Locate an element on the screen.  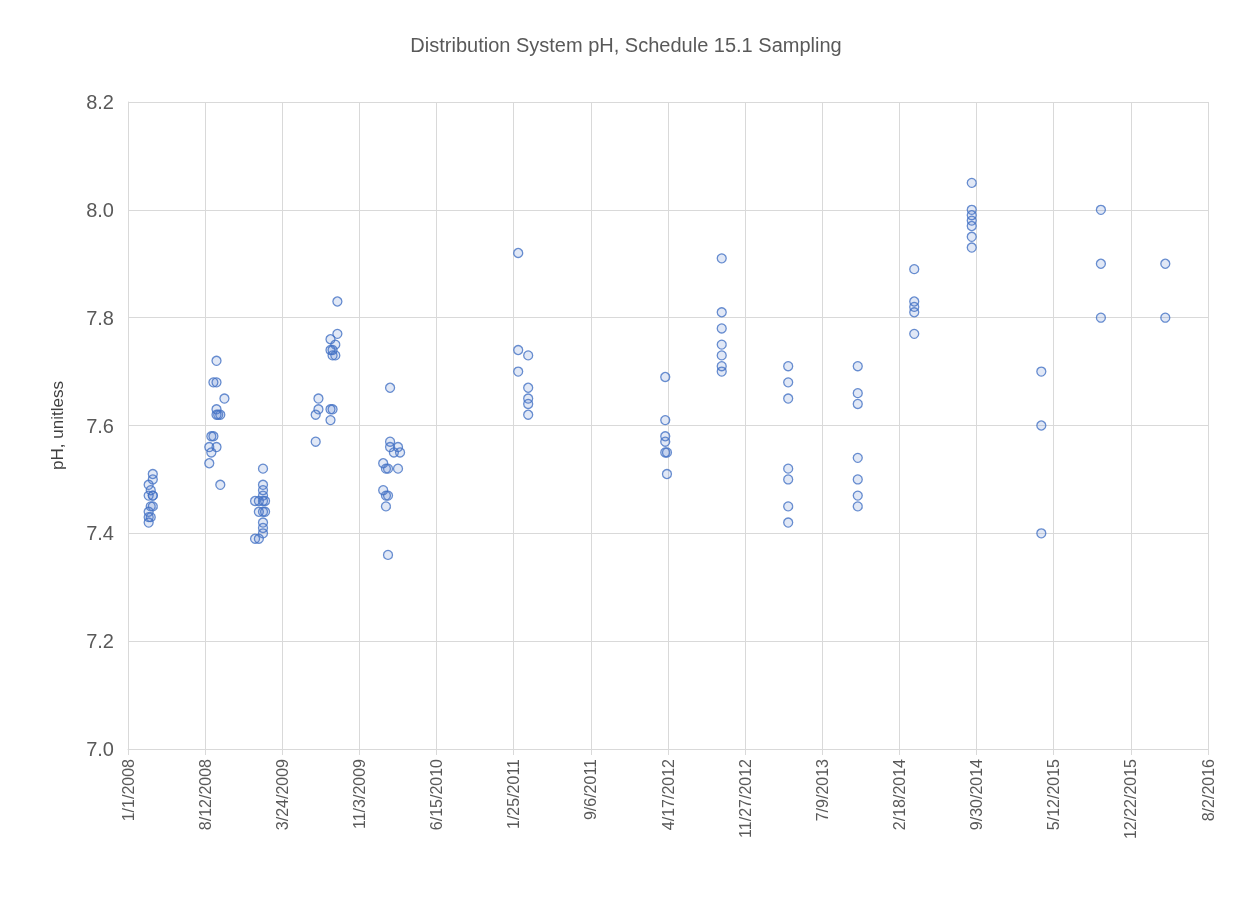
y-tick-label: 7.0 is located at coordinates (100, 749).